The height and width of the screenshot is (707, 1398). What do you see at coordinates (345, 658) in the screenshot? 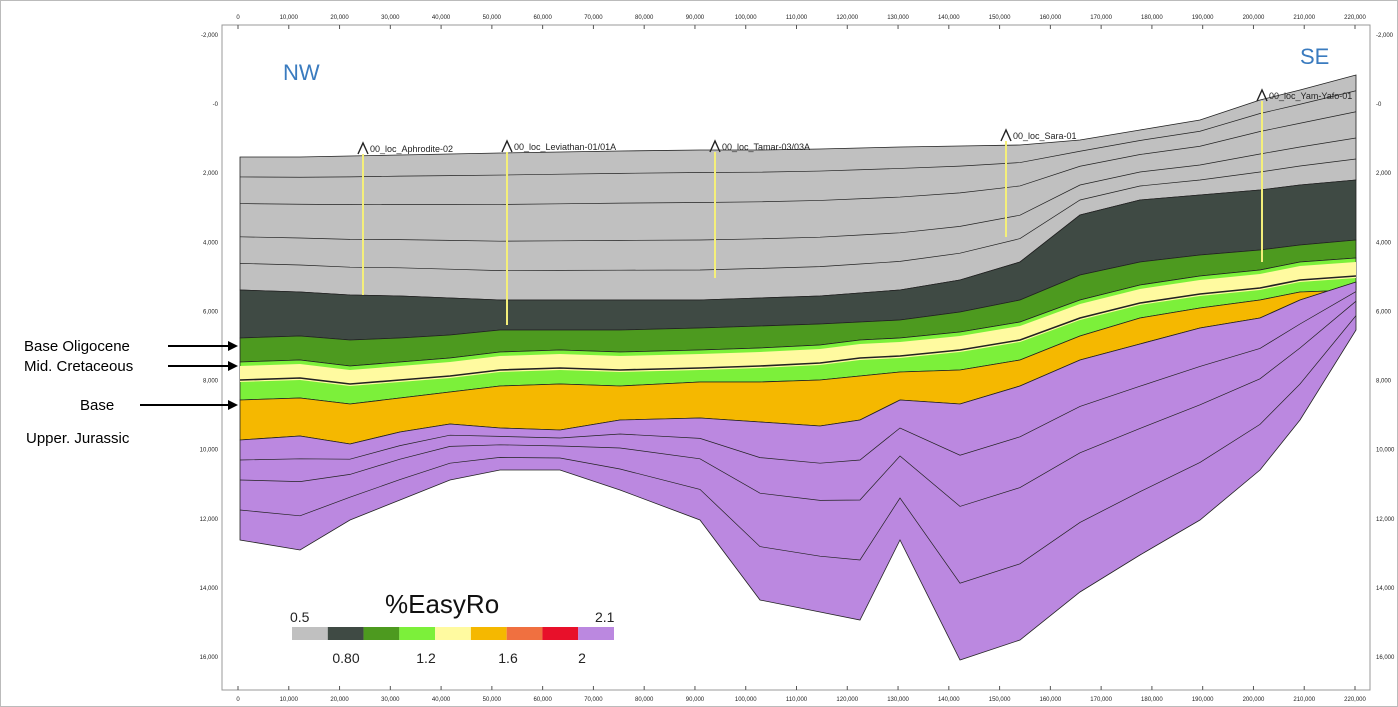
I see `legend-label: 0.80` at bounding box center [345, 658].